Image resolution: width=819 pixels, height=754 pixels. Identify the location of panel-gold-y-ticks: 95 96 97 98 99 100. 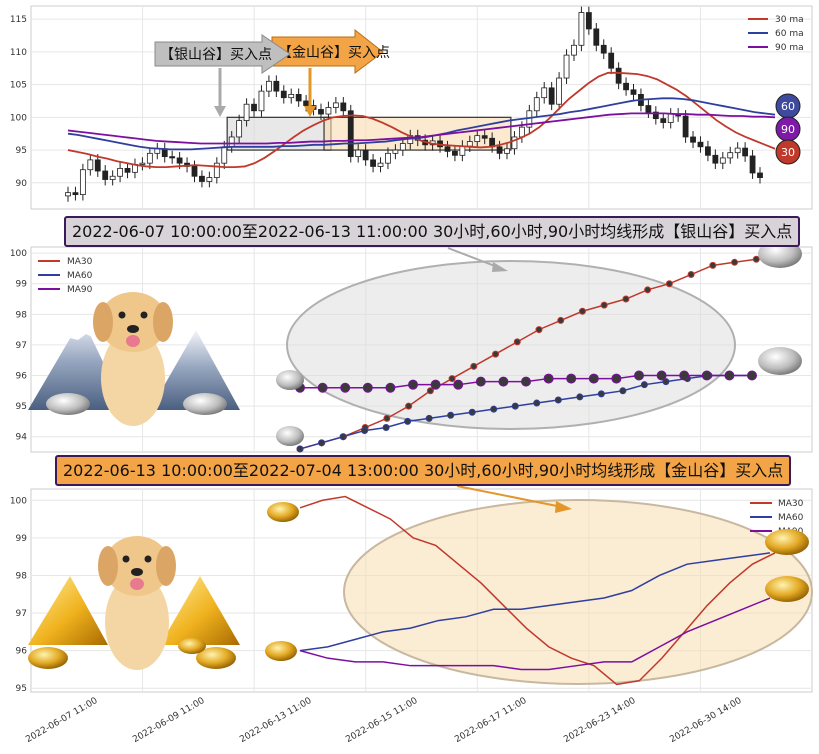
(18, 595).